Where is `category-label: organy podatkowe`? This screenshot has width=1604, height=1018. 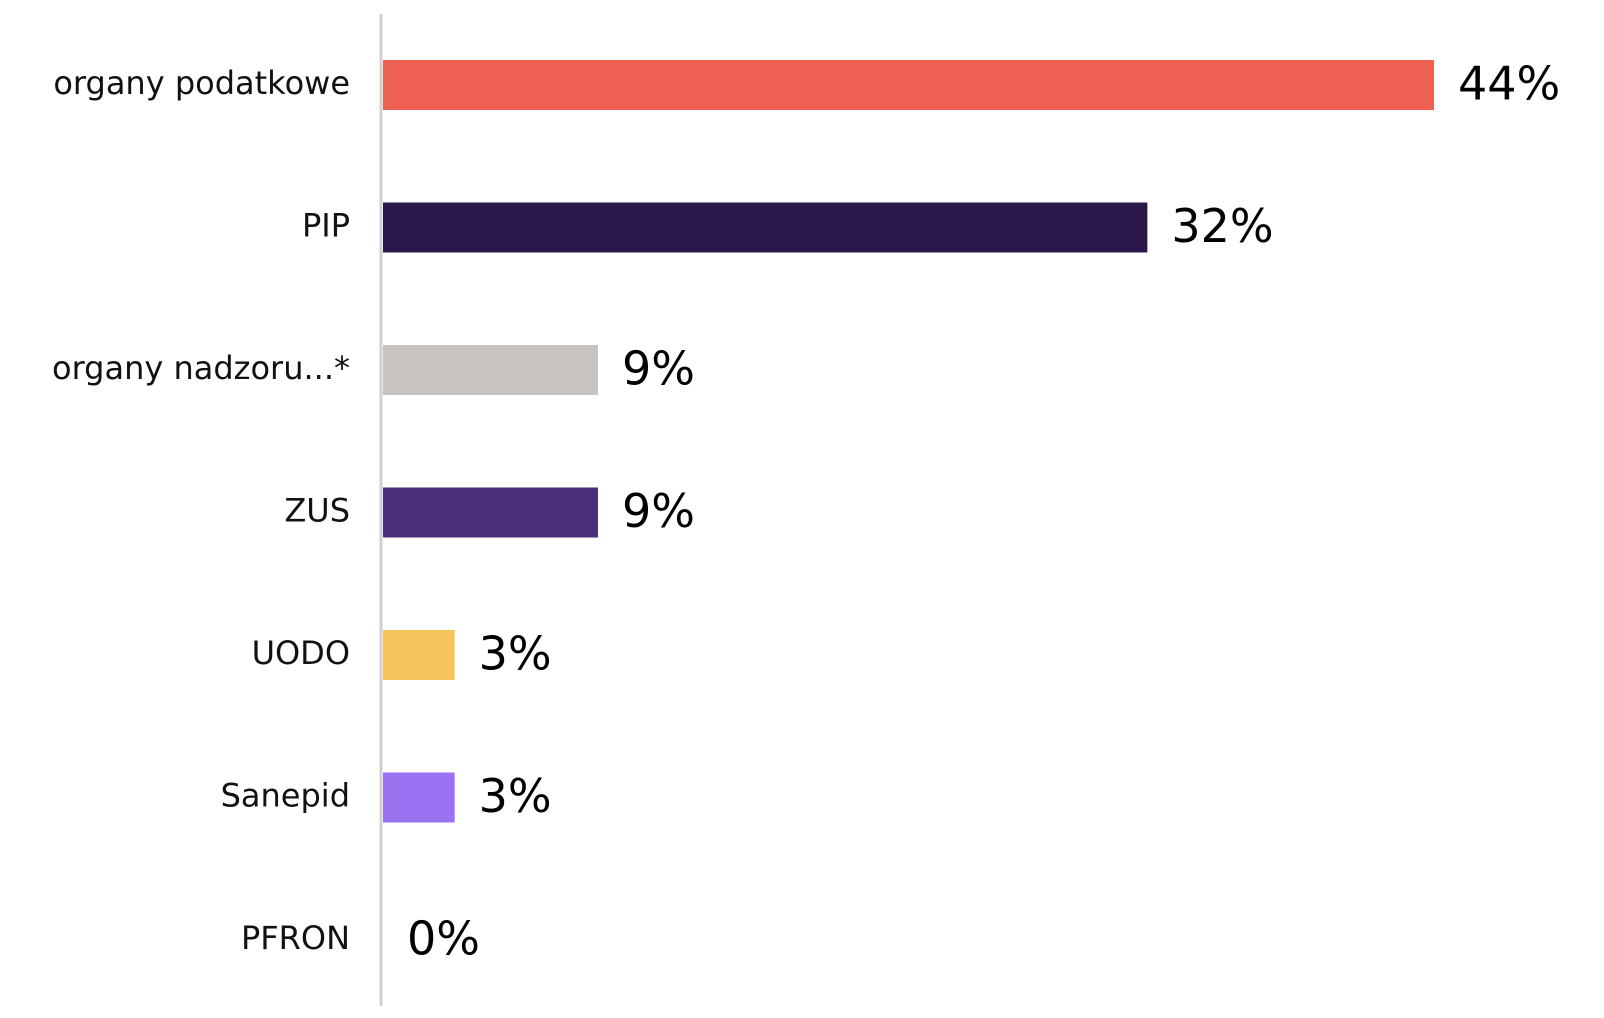 category-label: organy podatkowe is located at coordinates (201, 83).